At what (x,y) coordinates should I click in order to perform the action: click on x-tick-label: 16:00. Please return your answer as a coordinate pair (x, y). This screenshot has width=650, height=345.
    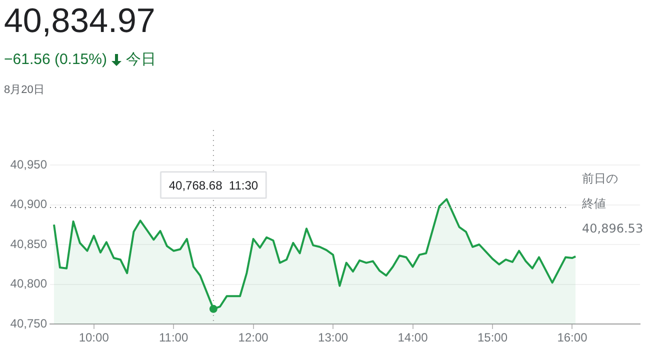
    Looking at the image, I should click on (572, 337).